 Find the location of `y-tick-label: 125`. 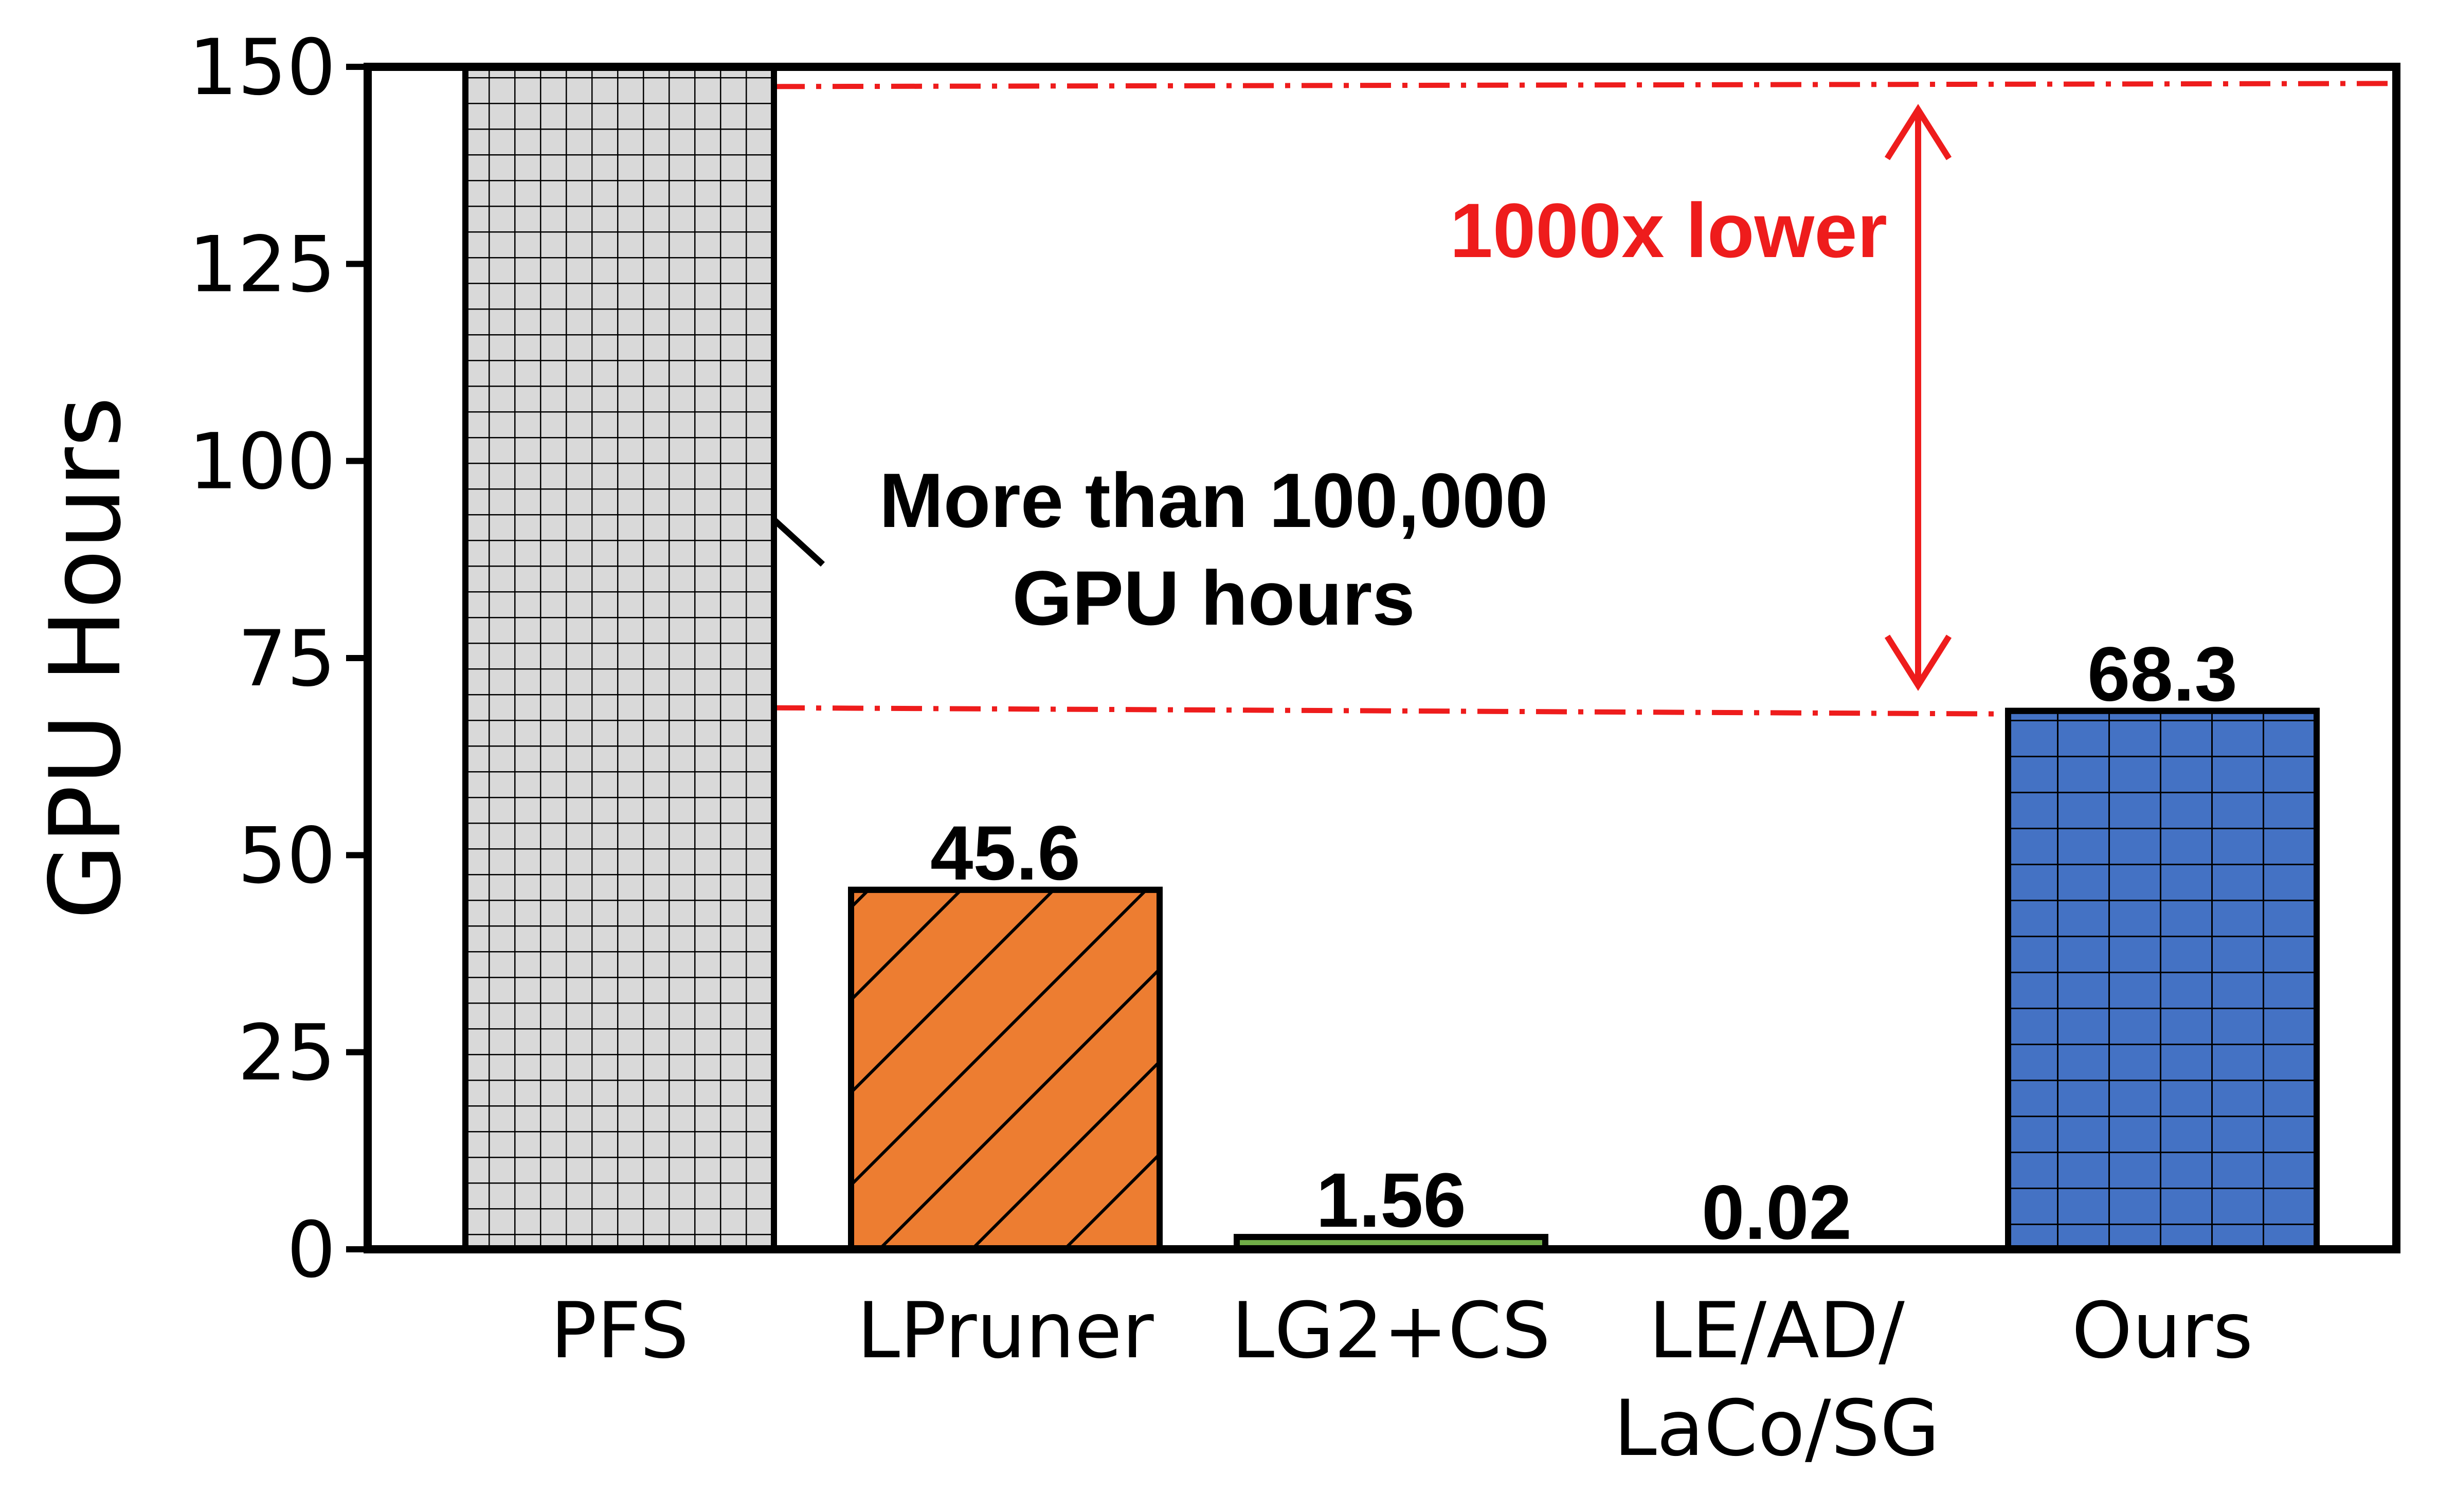

y-tick-label: 125 is located at coordinates (262, 264).